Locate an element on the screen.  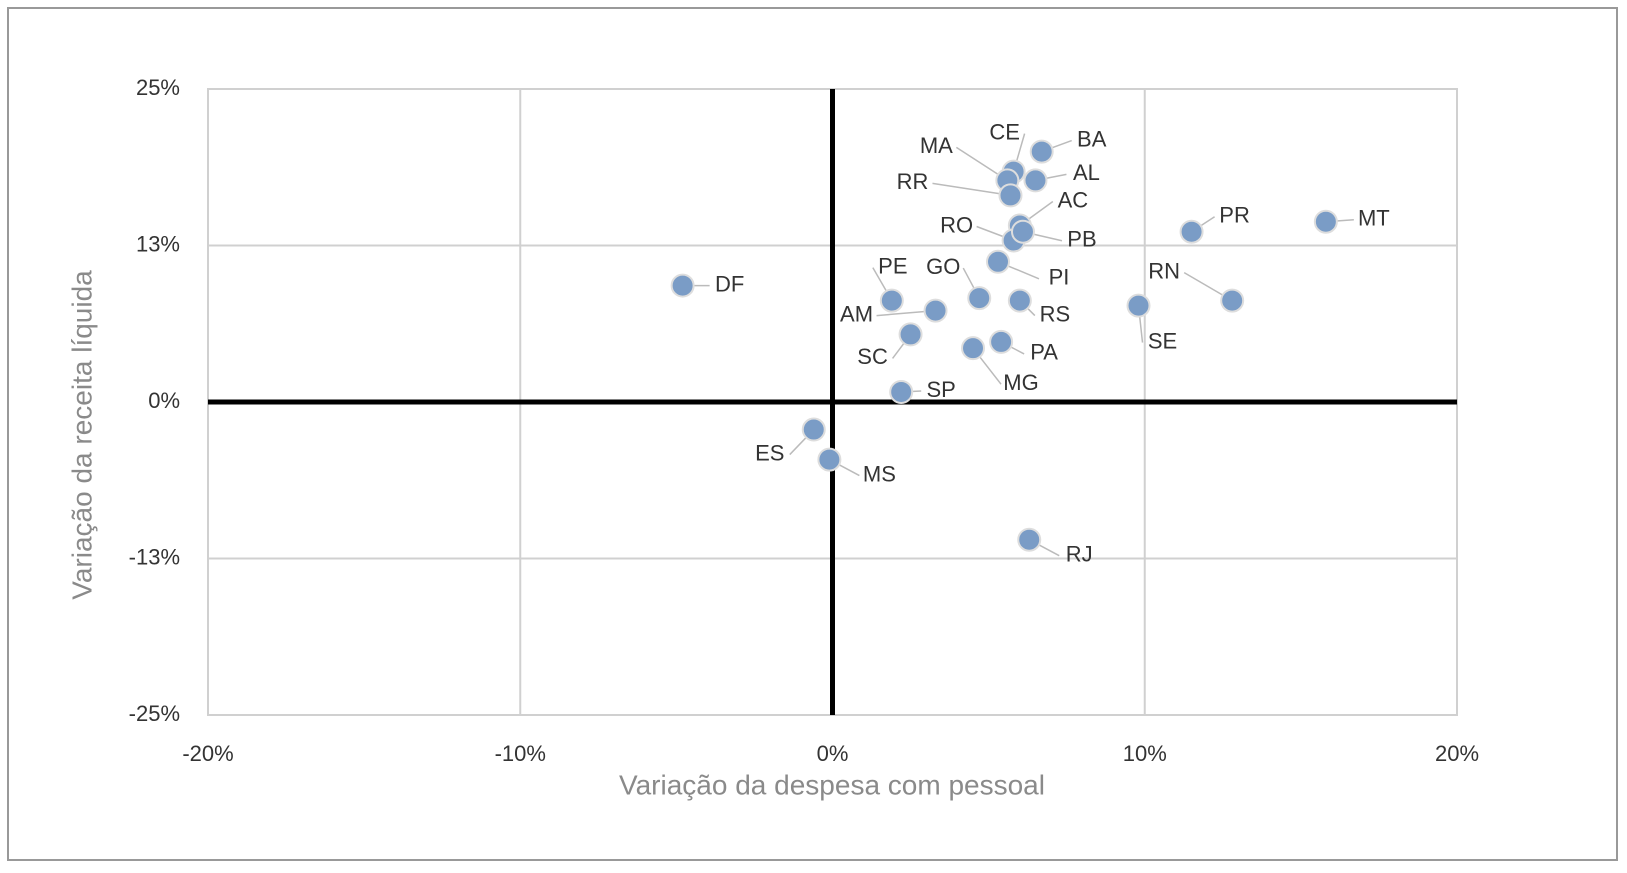
point-label: SE is located at coordinates (1162, 340).